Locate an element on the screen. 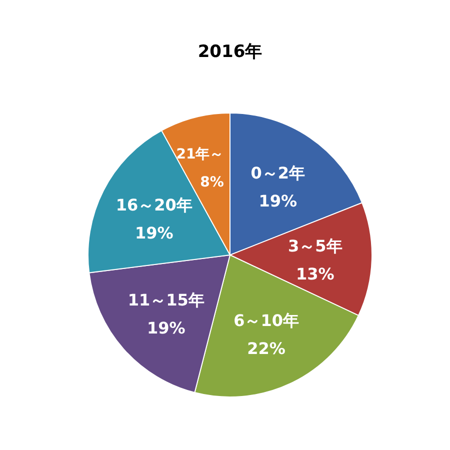 The height and width of the screenshot is (450, 450). slice-label: 11～15年 is located at coordinates (166, 300).